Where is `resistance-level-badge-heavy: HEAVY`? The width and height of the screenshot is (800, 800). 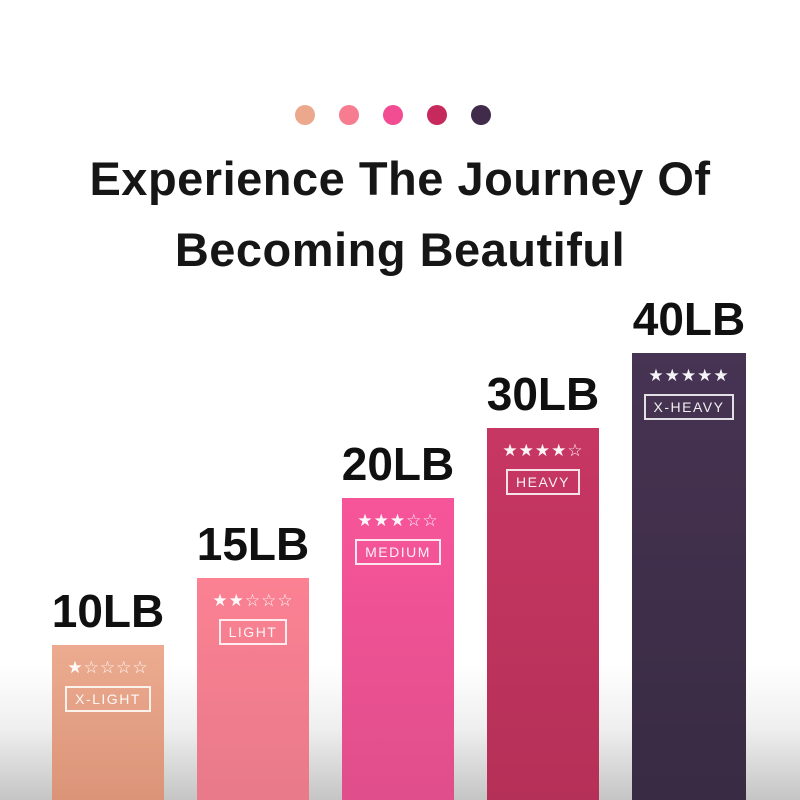 resistance-level-badge-heavy: HEAVY is located at coordinates (543, 482).